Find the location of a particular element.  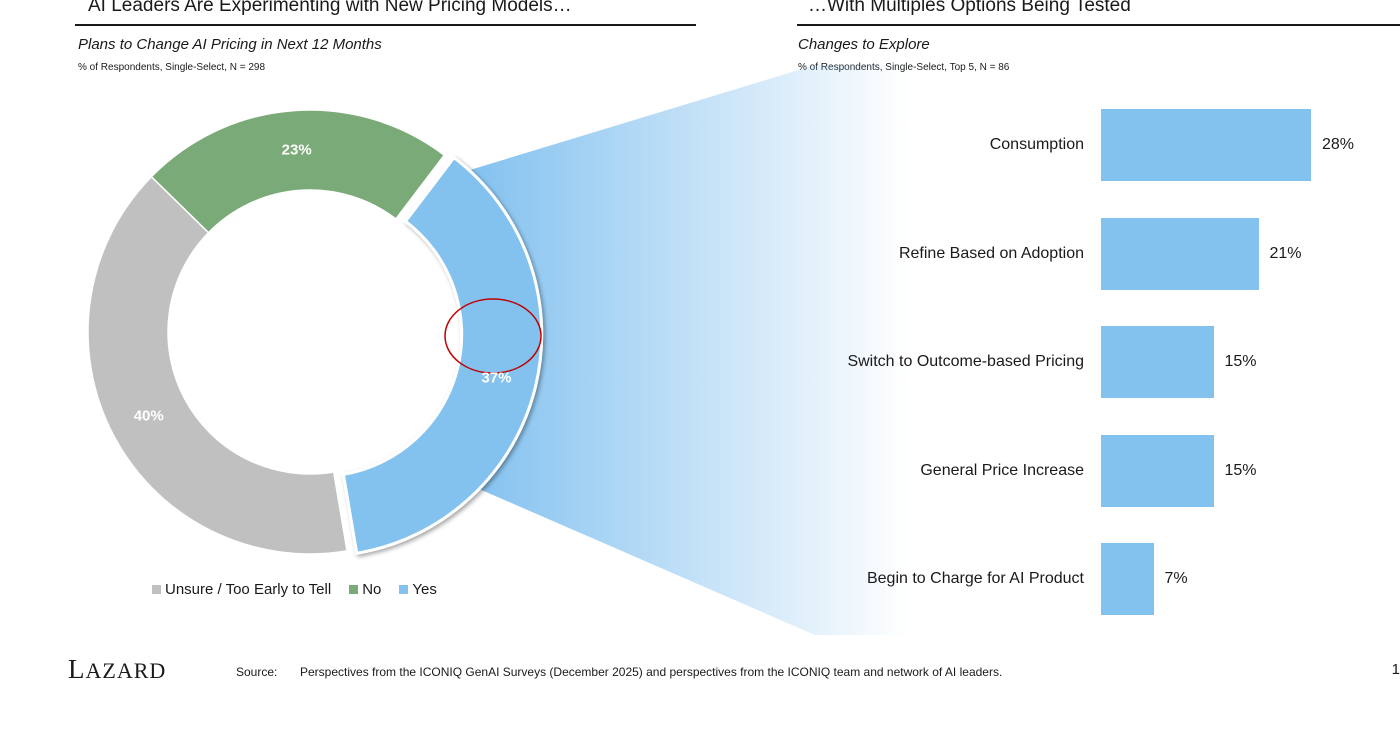

donut-slice-unsure-too-early-to-tell is located at coordinates (217, 365).